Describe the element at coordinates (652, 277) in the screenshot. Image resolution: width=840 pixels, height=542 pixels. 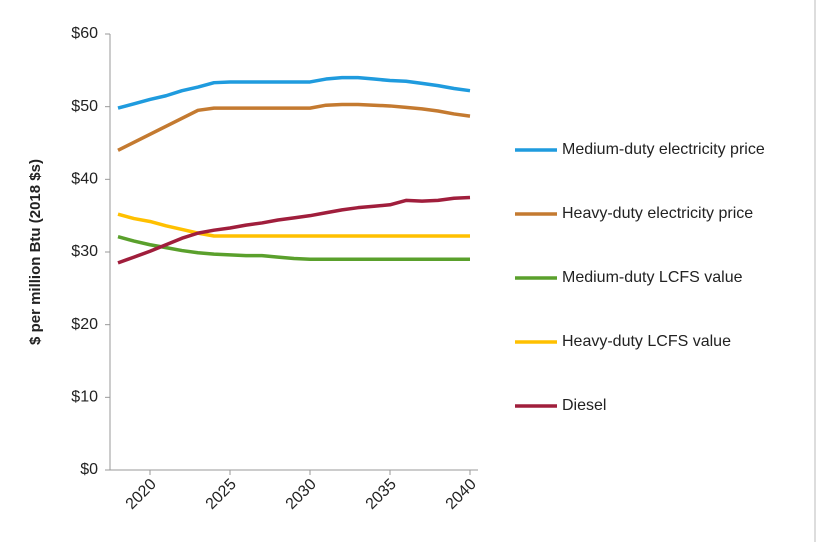
I see `legend-label: Medium-duty LCFS value` at that location.